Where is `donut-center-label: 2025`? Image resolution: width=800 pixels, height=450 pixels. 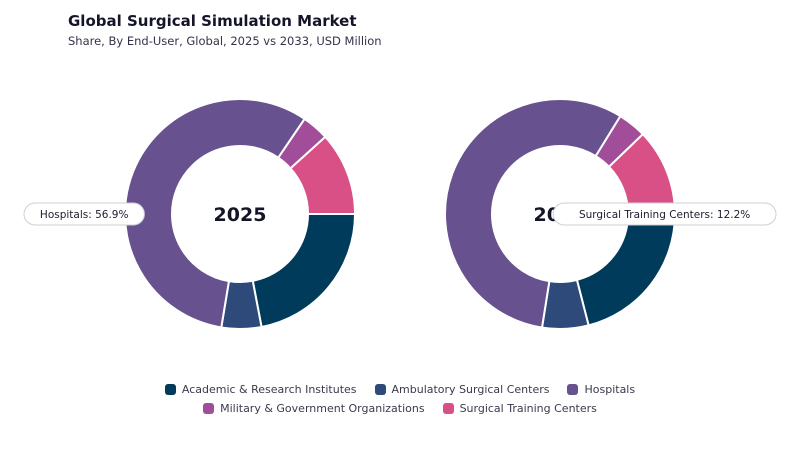
donut-center-label: 2025 is located at coordinates (240, 215).